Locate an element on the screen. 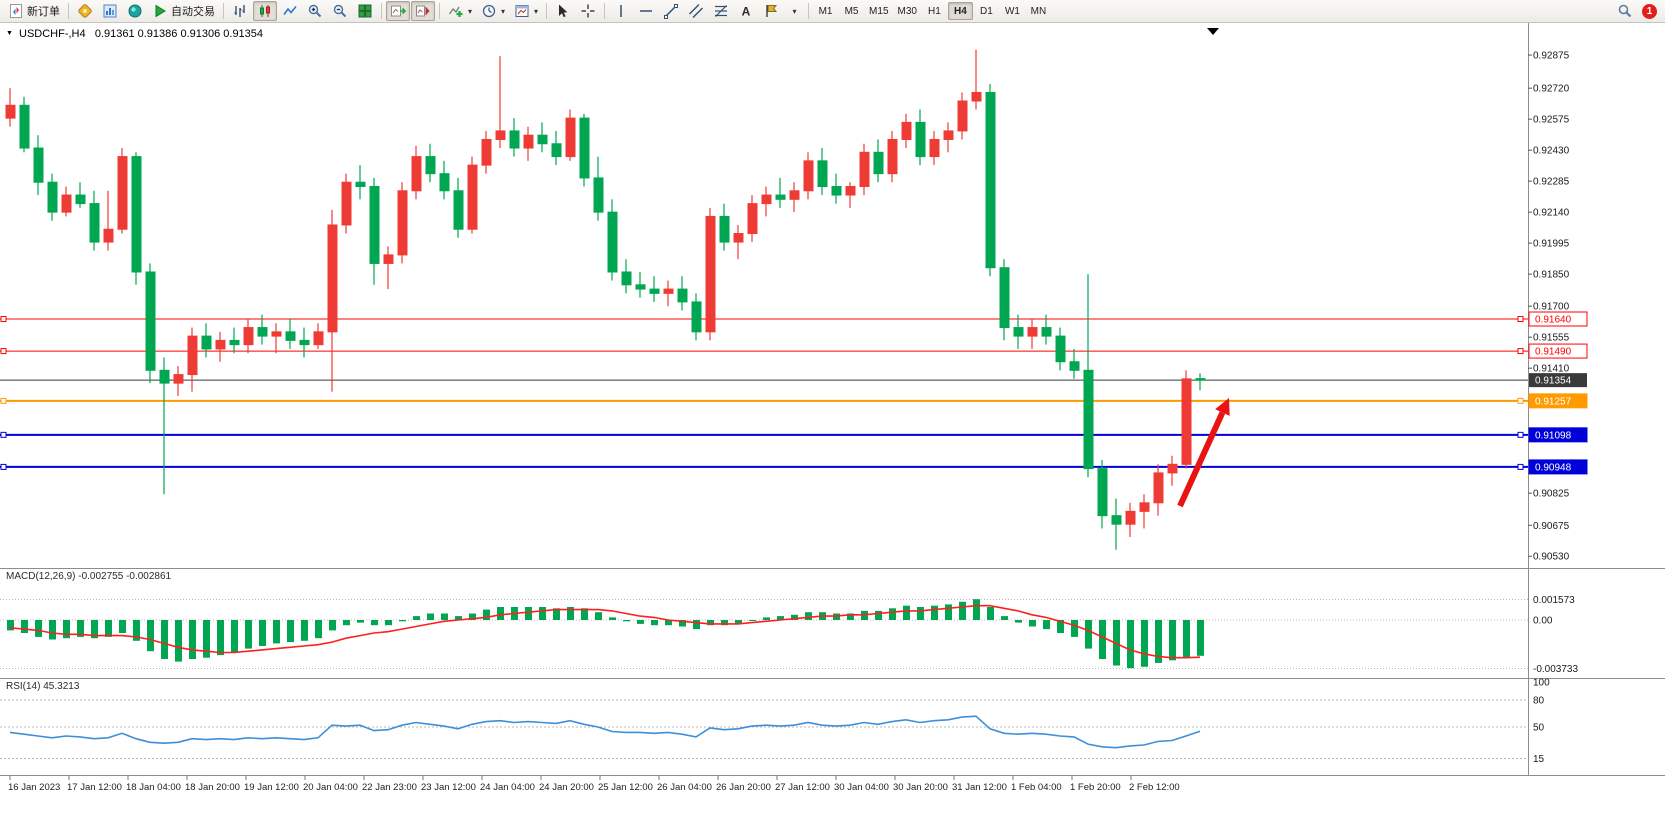 The image size is (1665, 835). fibonacci-tool-button is located at coordinates (721, 11).